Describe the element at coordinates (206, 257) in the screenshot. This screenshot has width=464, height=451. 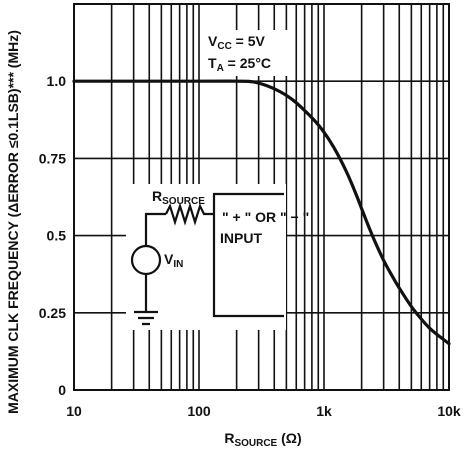
I see `inset-schematic-background` at that location.